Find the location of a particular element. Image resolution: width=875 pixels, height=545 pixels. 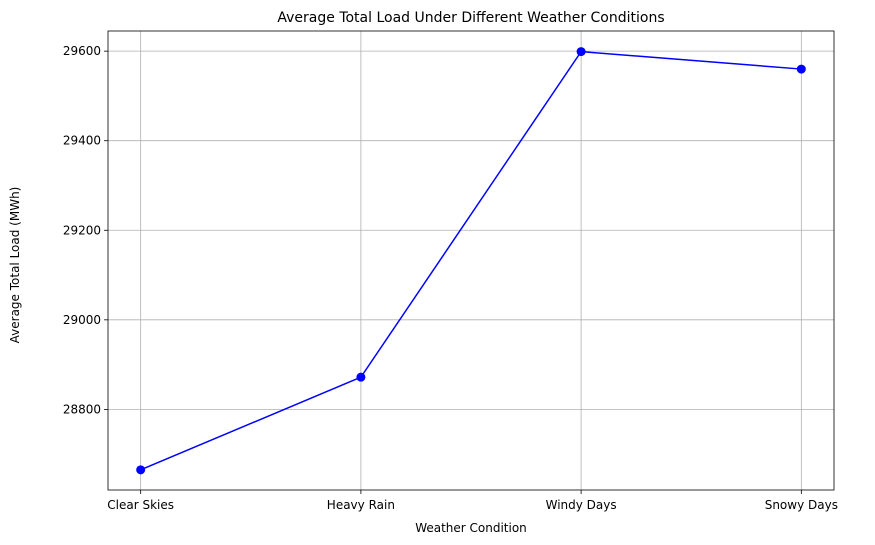

y-tick-label: 29400 is located at coordinates (82, 141).